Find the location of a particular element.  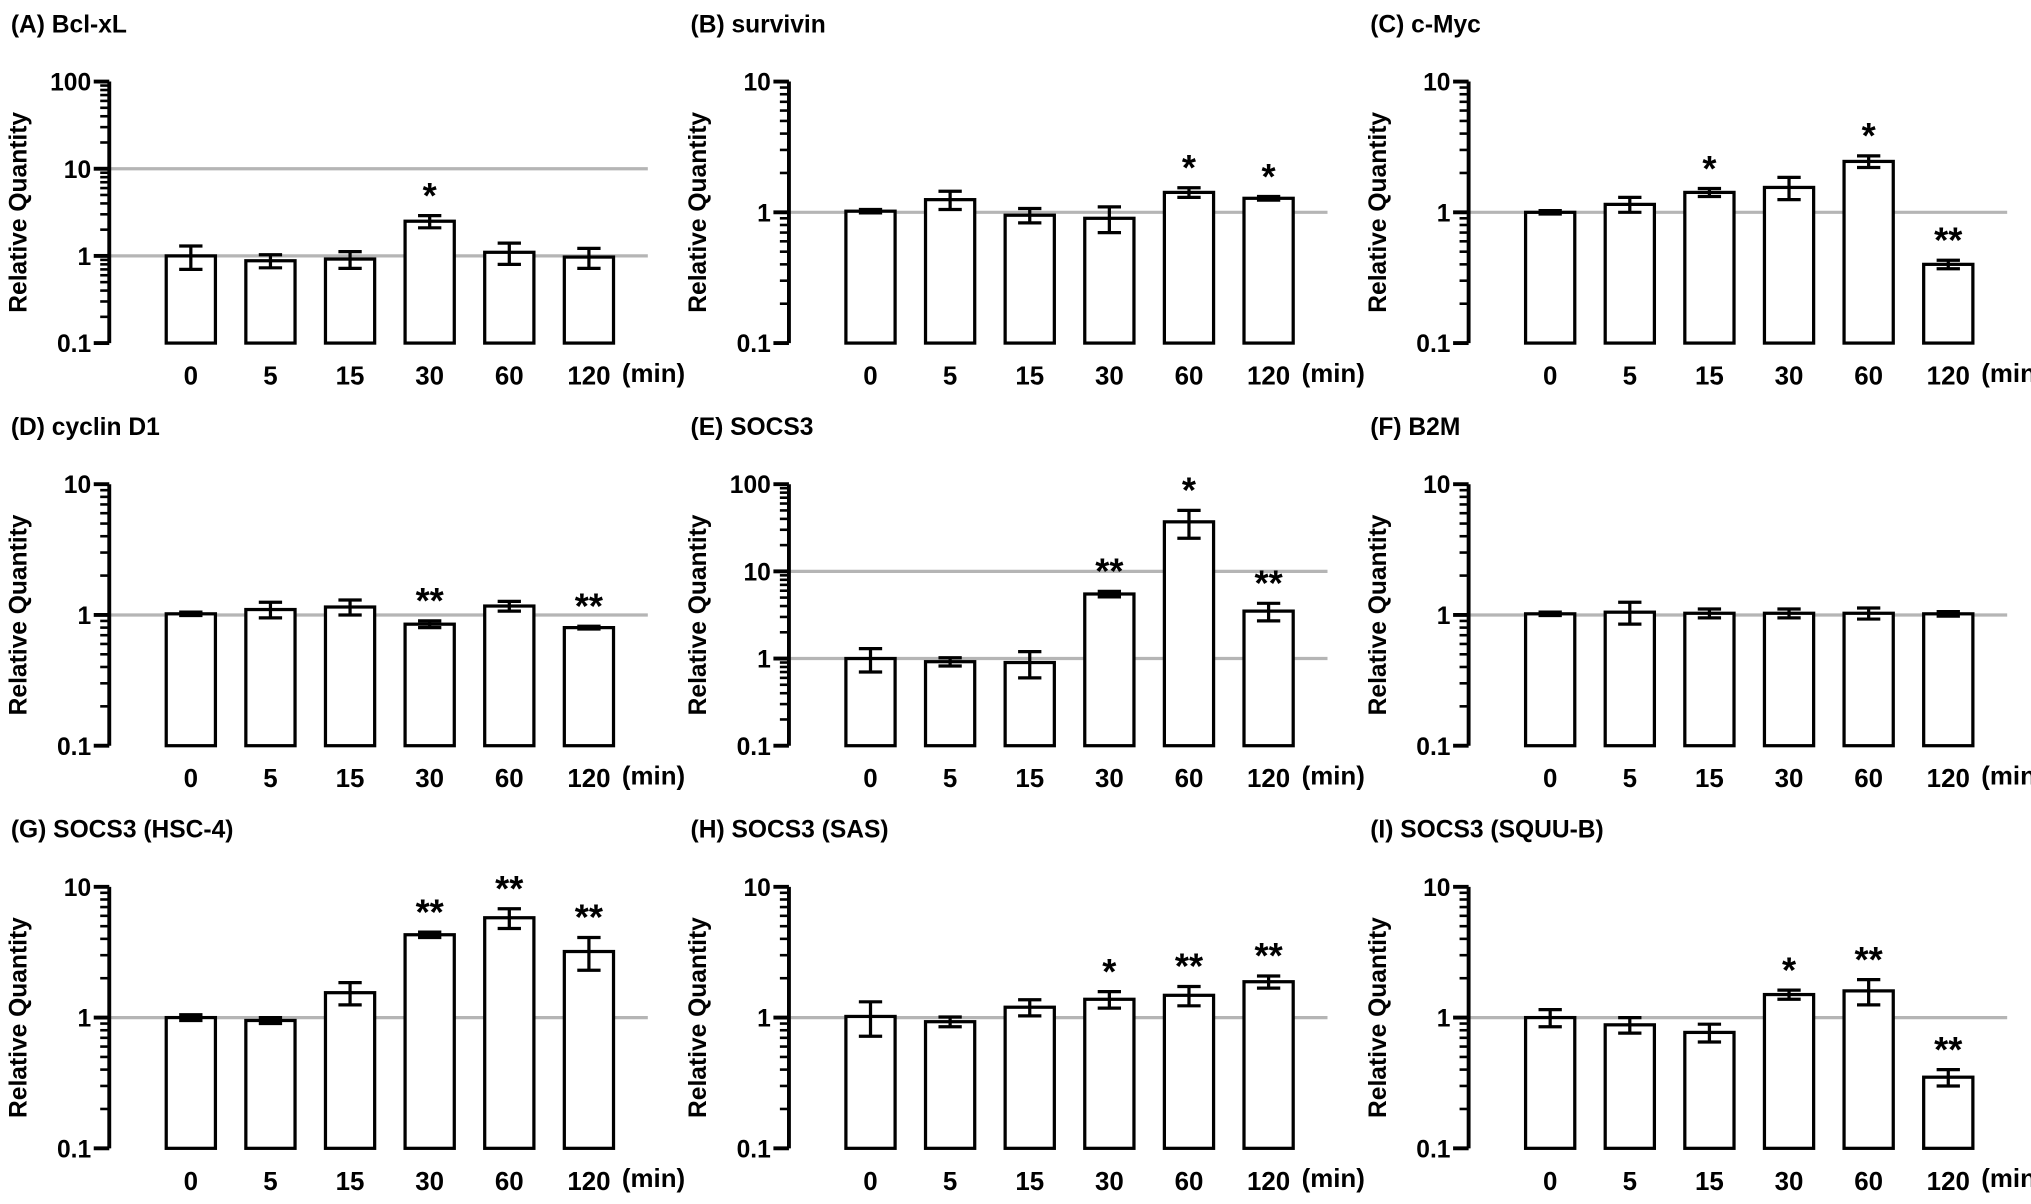

panel-title: (I) SOCS3 (SQUU-B) is located at coordinates (1487, 830).